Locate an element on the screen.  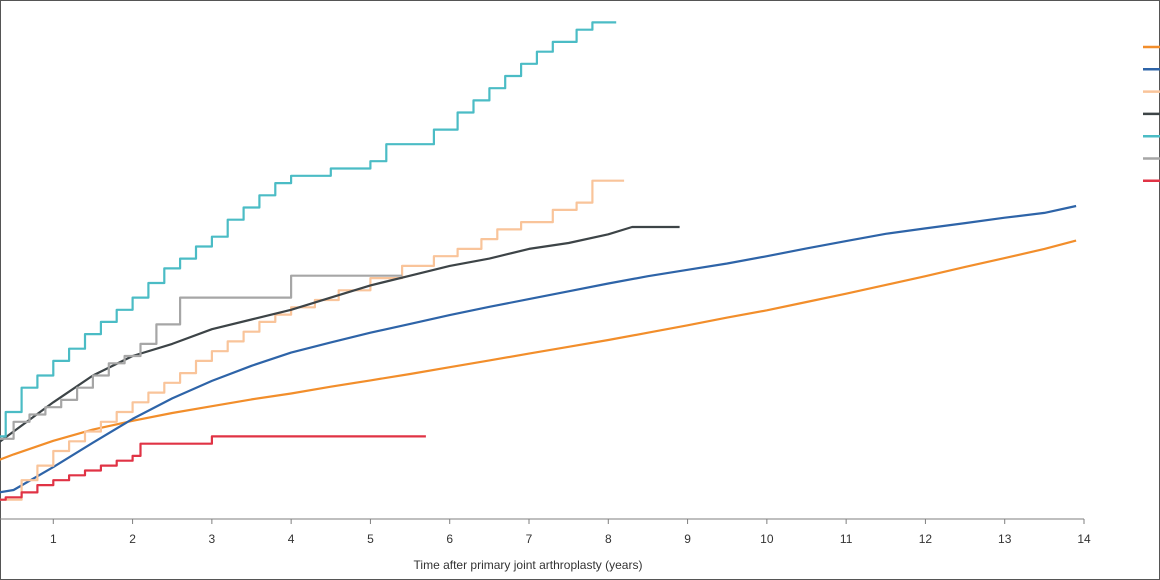
x-tick-label: 5 is located at coordinates (370, 539).